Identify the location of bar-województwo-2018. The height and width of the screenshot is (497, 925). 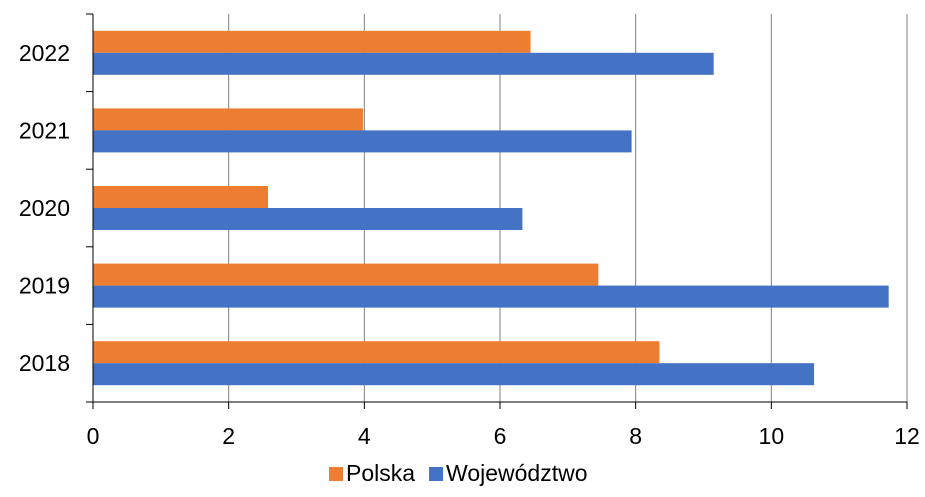
(454, 374).